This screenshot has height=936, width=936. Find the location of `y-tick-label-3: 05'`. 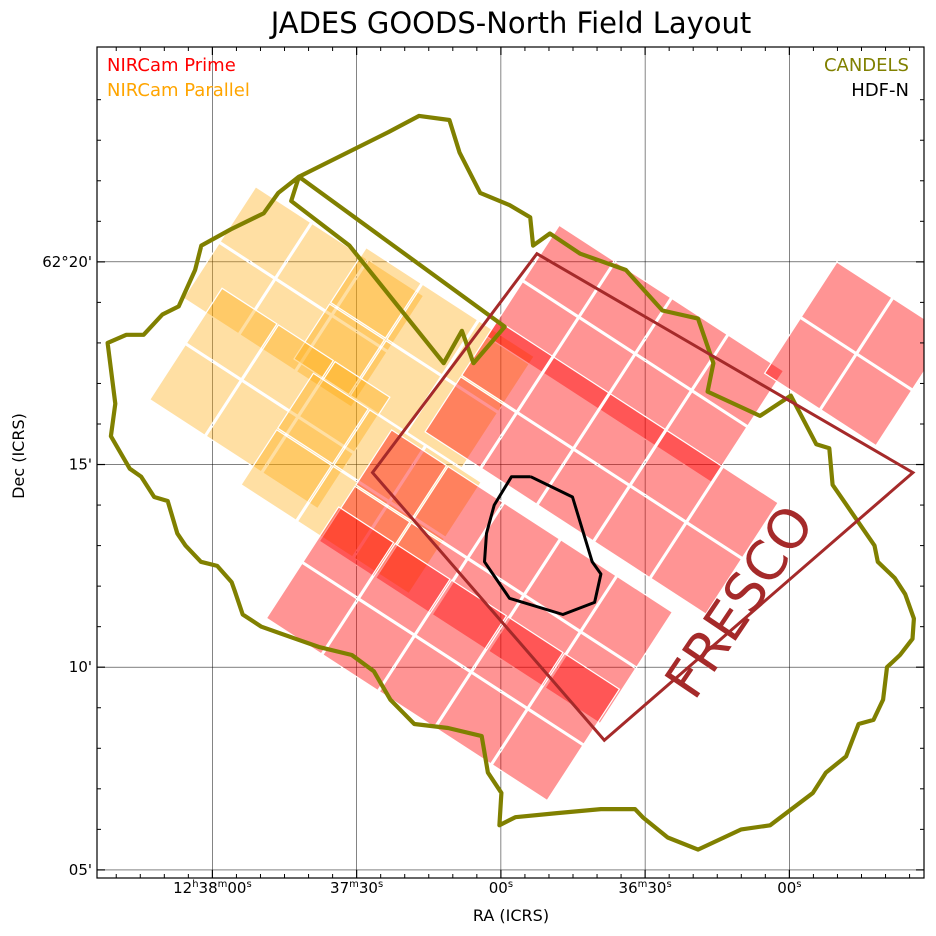

y-tick-label-3: 05' is located at coordinates (80, 870).